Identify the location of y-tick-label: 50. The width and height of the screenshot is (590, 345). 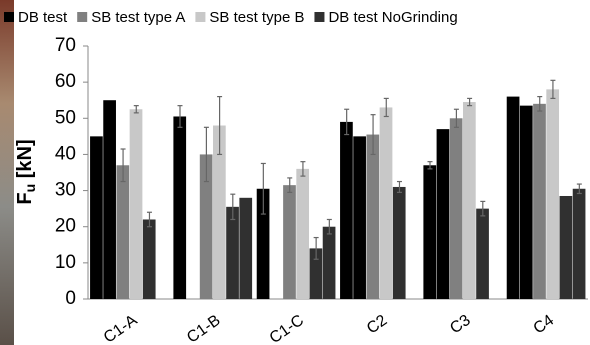
(65, 117).